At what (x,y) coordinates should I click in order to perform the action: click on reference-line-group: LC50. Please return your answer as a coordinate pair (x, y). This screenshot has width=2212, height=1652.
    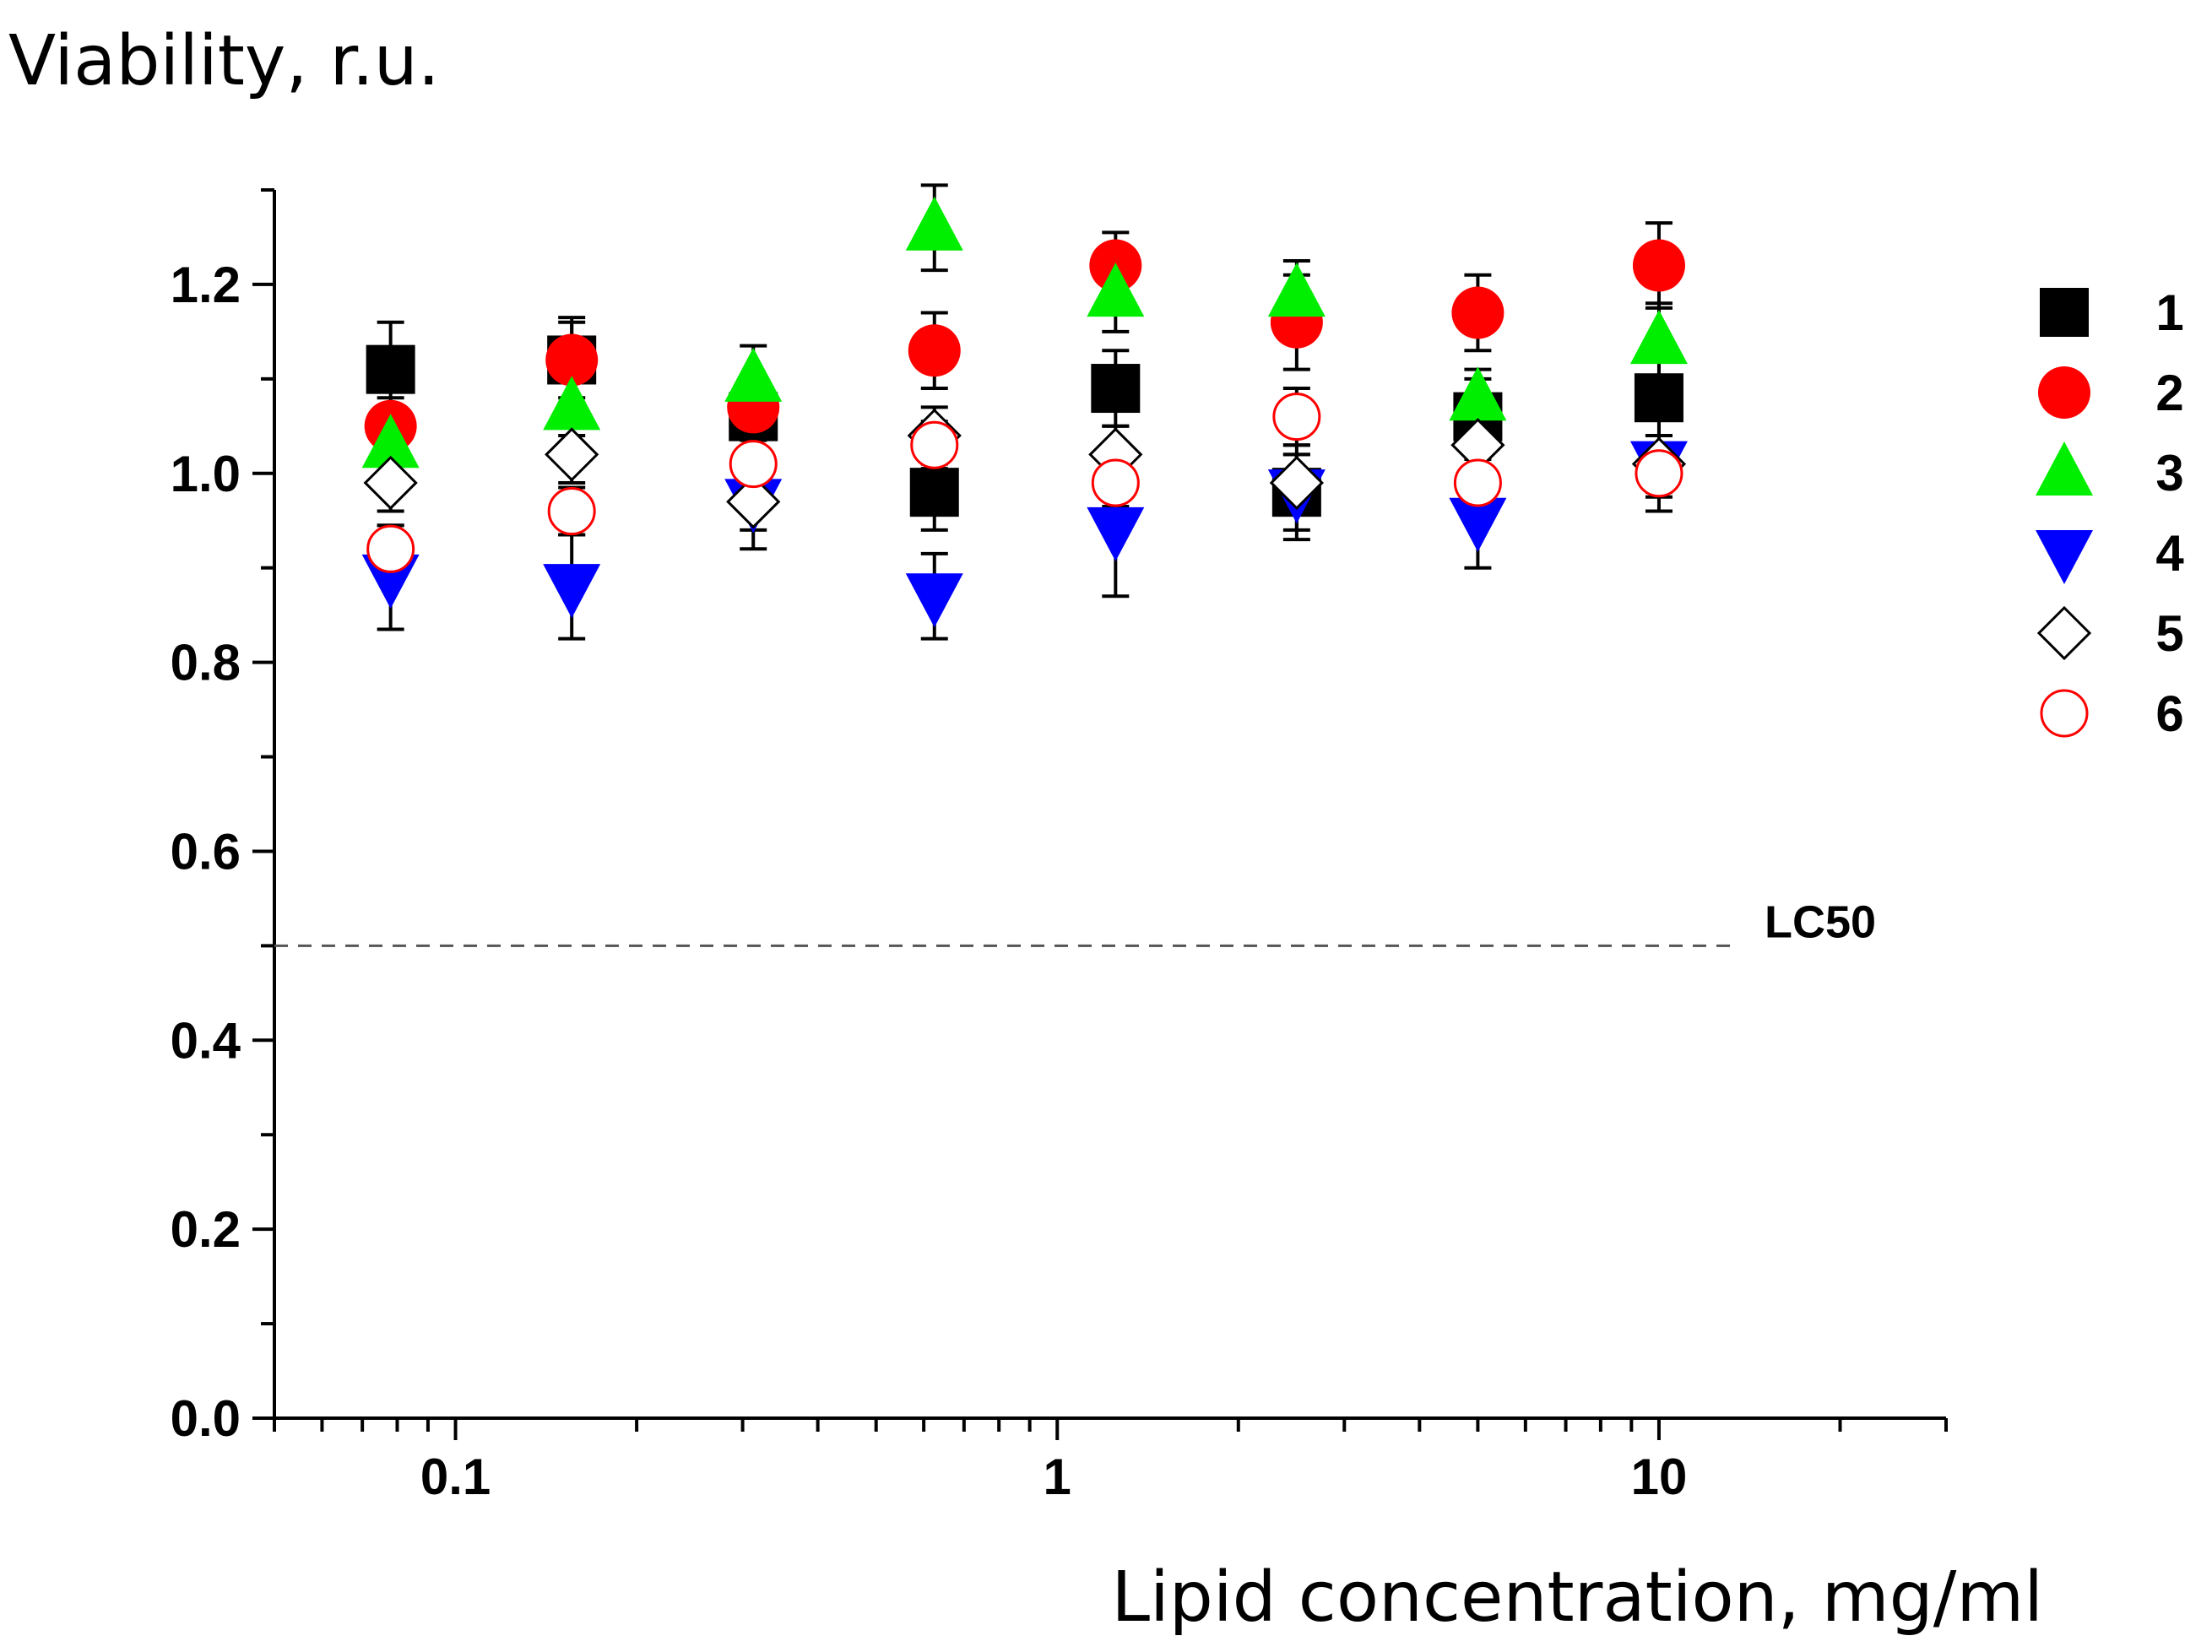
    Looking at the image, I should click on (1075, 922).